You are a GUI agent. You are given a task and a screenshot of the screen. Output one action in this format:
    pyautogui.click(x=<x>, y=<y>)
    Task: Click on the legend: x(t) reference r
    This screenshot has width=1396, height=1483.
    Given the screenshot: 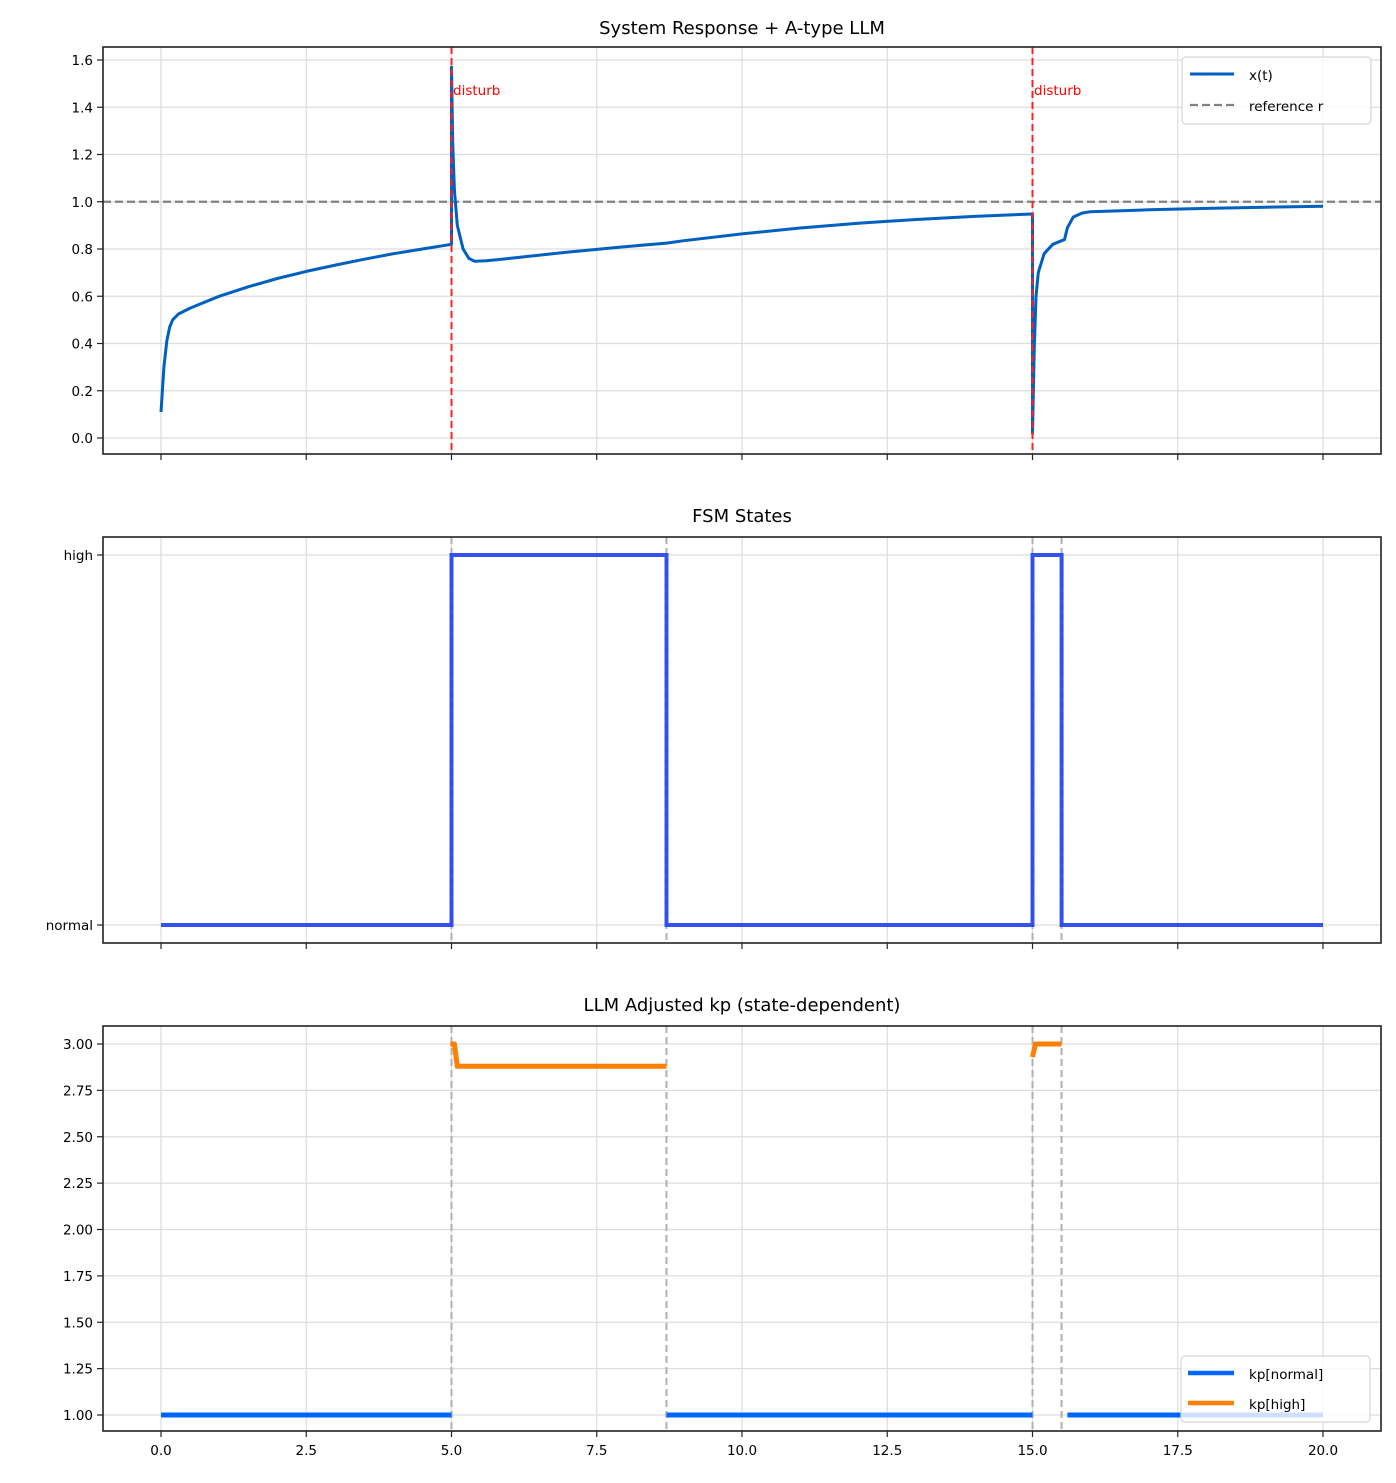 What is the action you would take?
    pyautogui.click(x=1276, y=90)
    